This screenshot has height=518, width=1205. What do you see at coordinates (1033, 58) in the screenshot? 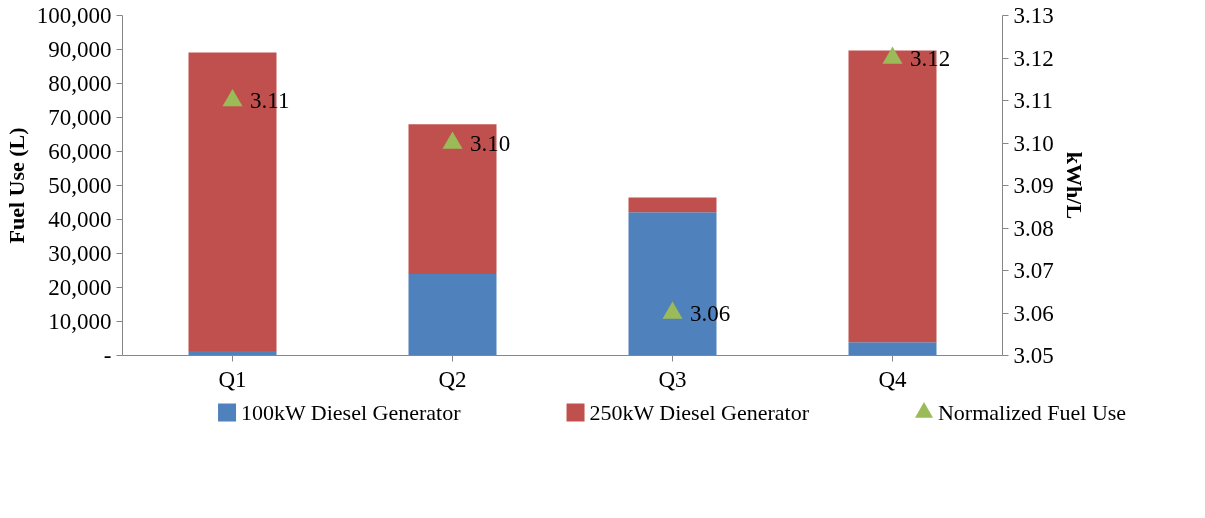
I see `y2-tick-label: 3.12` at bounding box center [1033, 58].